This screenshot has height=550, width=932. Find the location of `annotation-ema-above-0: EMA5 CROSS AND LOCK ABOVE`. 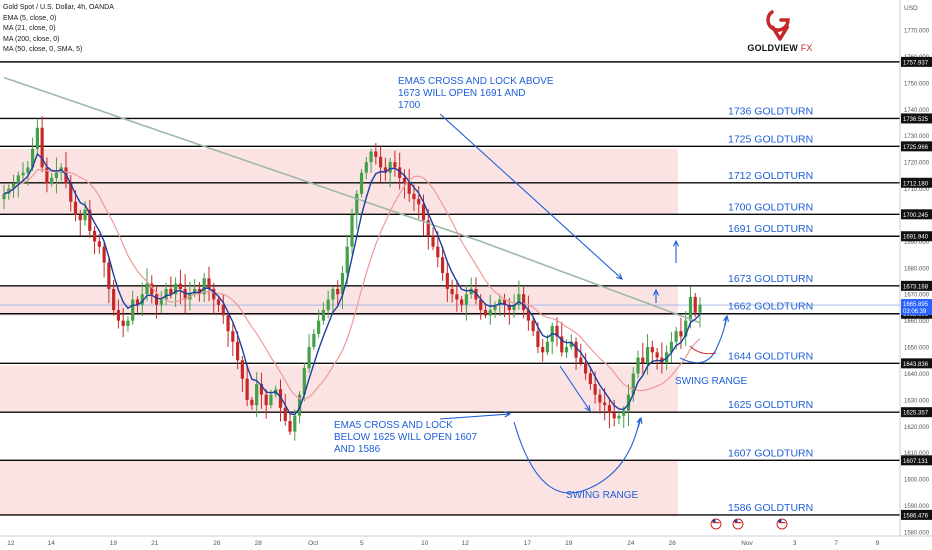

annotation-ema-above-0: EMA5 CROSS AND LOCK ABOVE is located at coordinates (476, 81).